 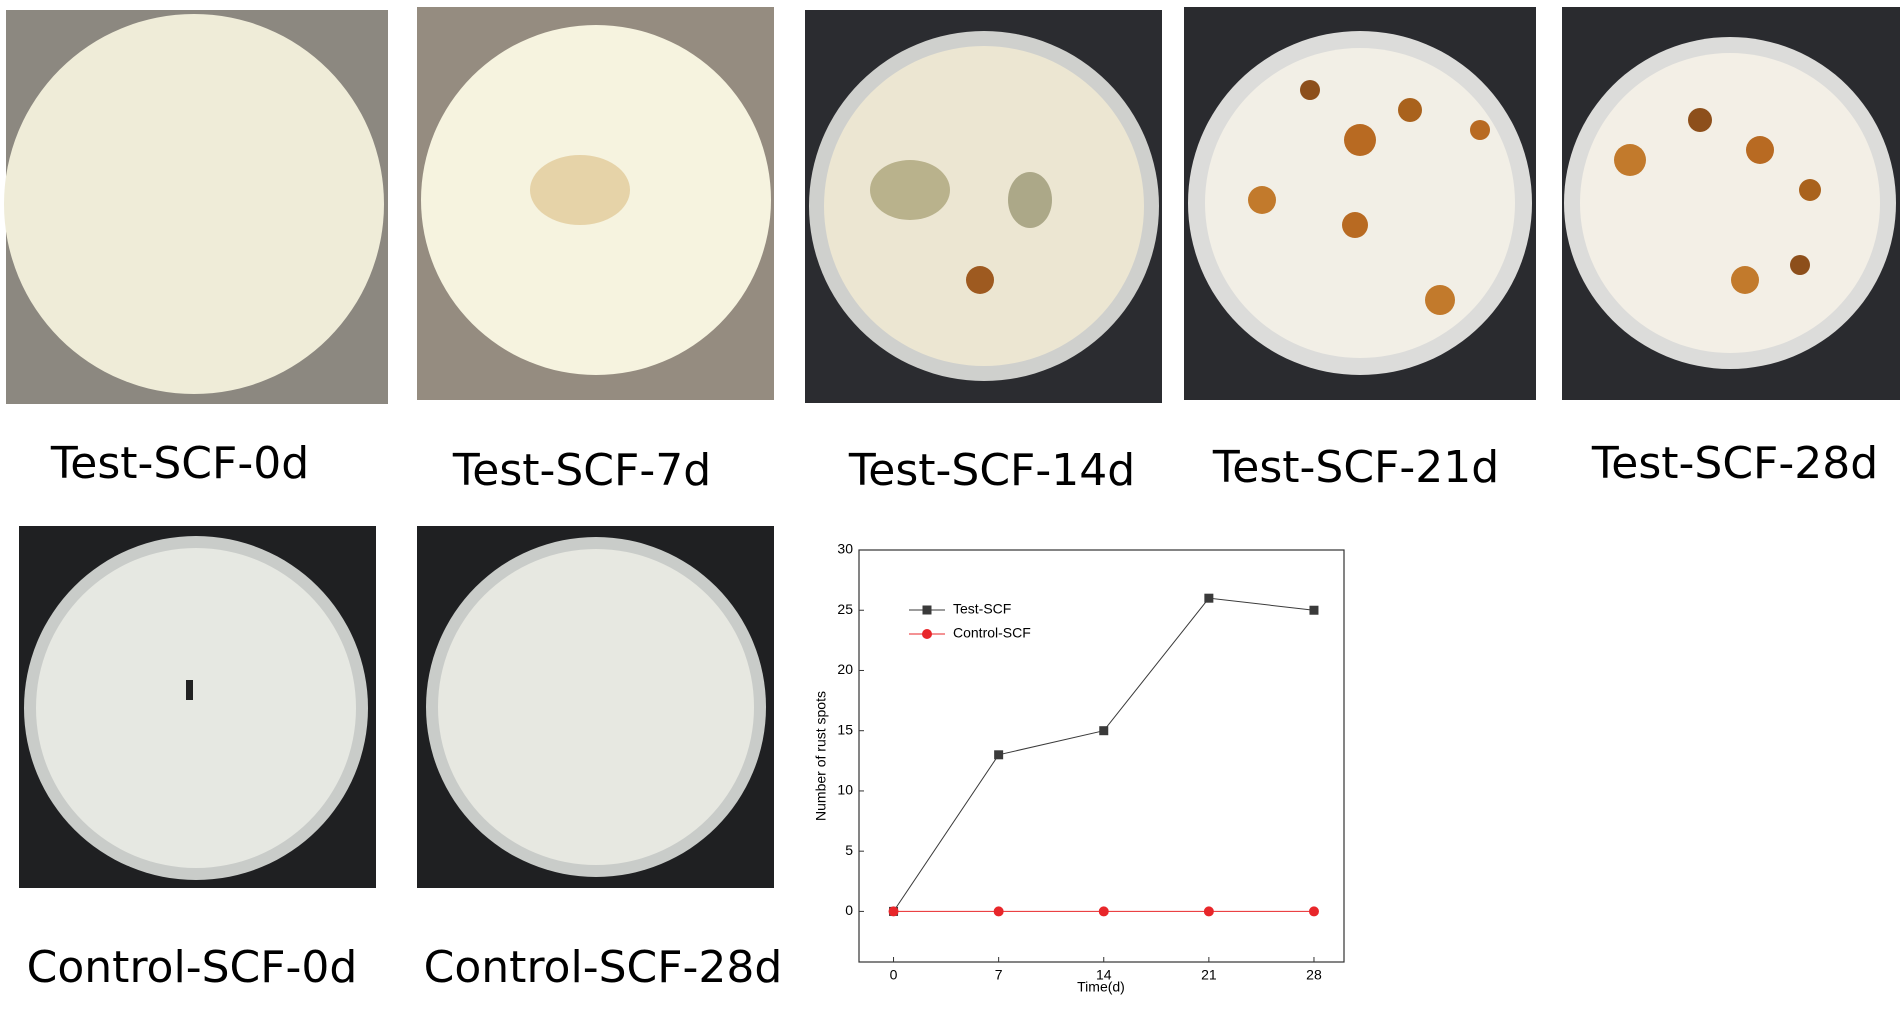 What do you see at coordinates (845, 609) in the screenshot?
I see `y-tick-label: 25` at bounding box center [845, 609].